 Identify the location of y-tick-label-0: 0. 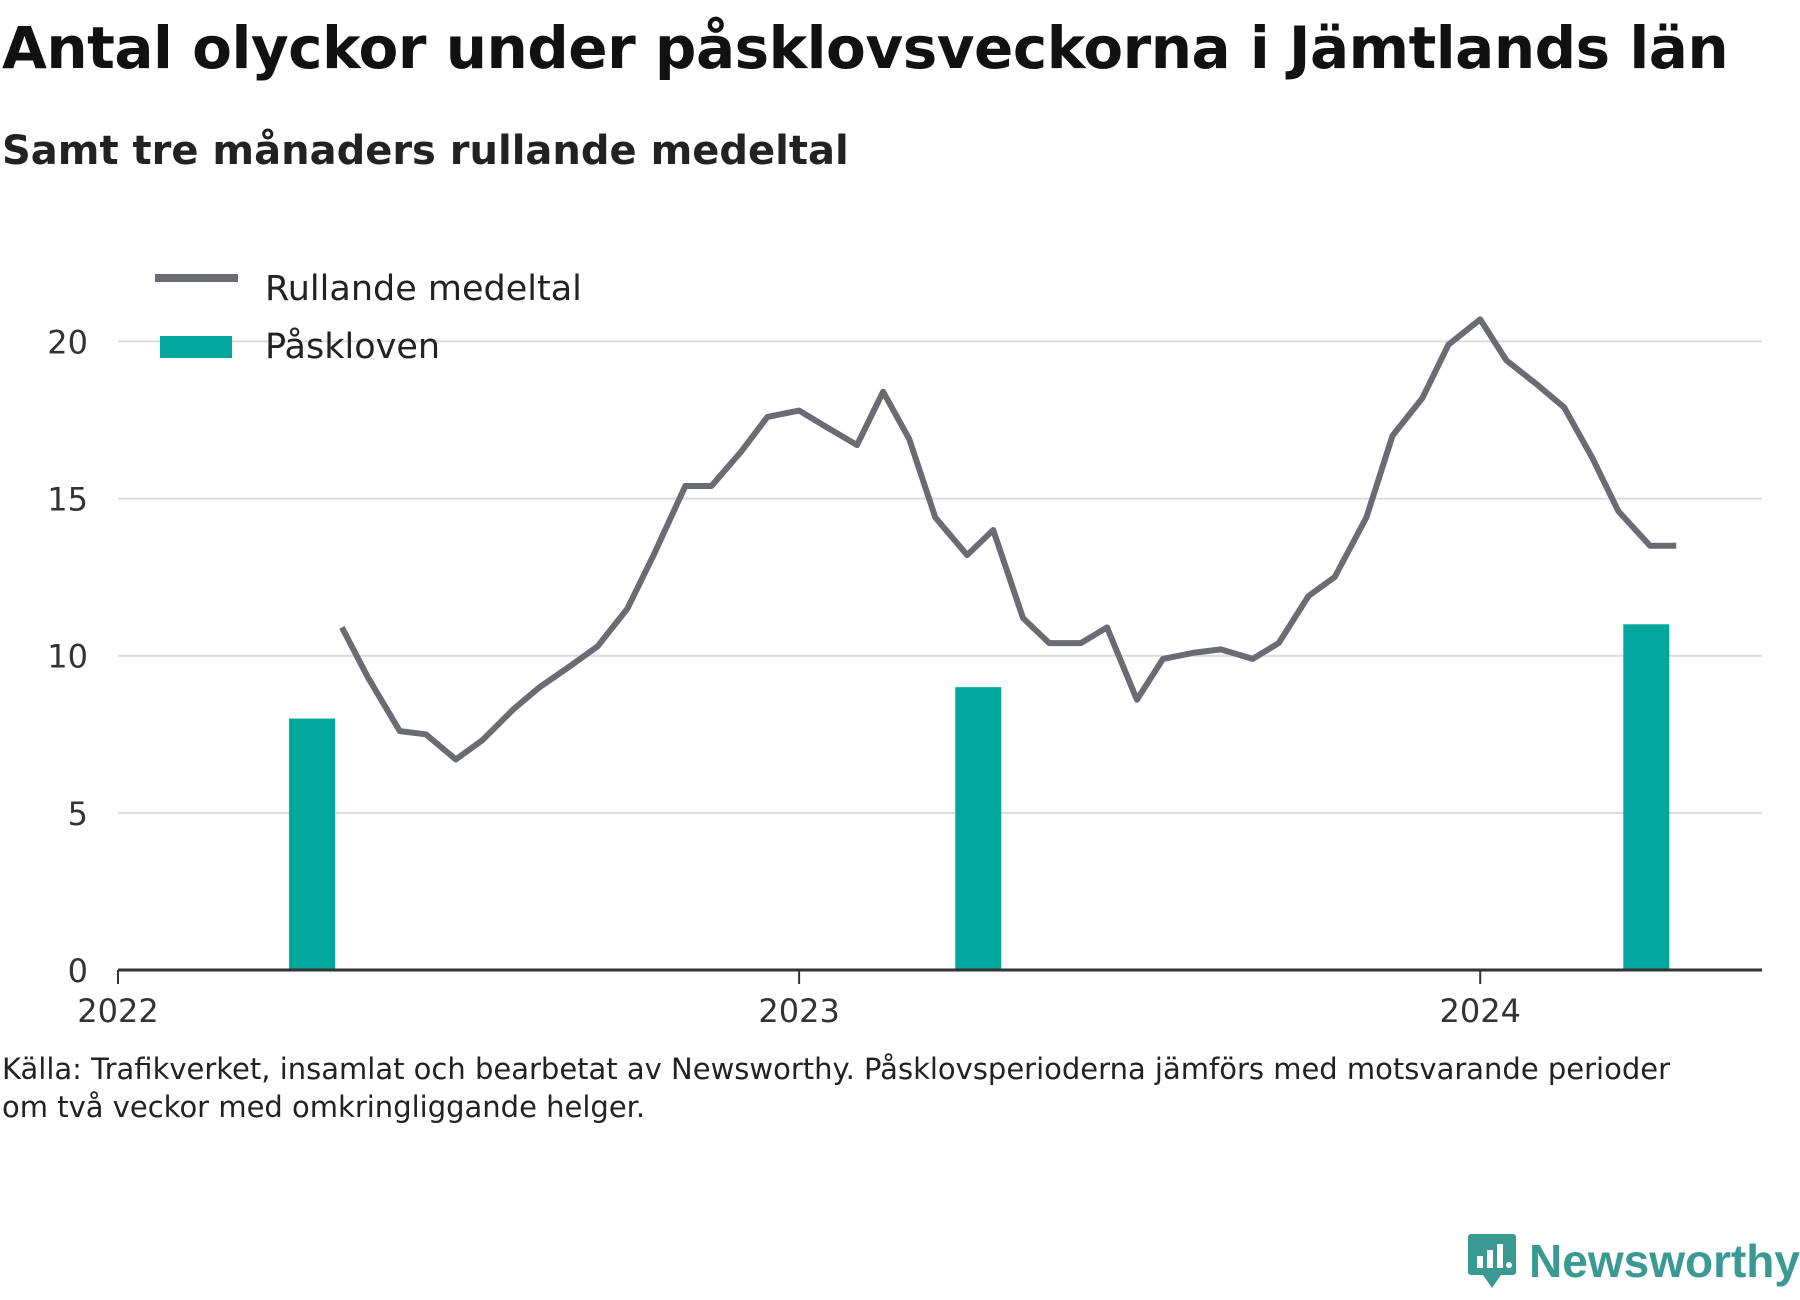
(78, 971).